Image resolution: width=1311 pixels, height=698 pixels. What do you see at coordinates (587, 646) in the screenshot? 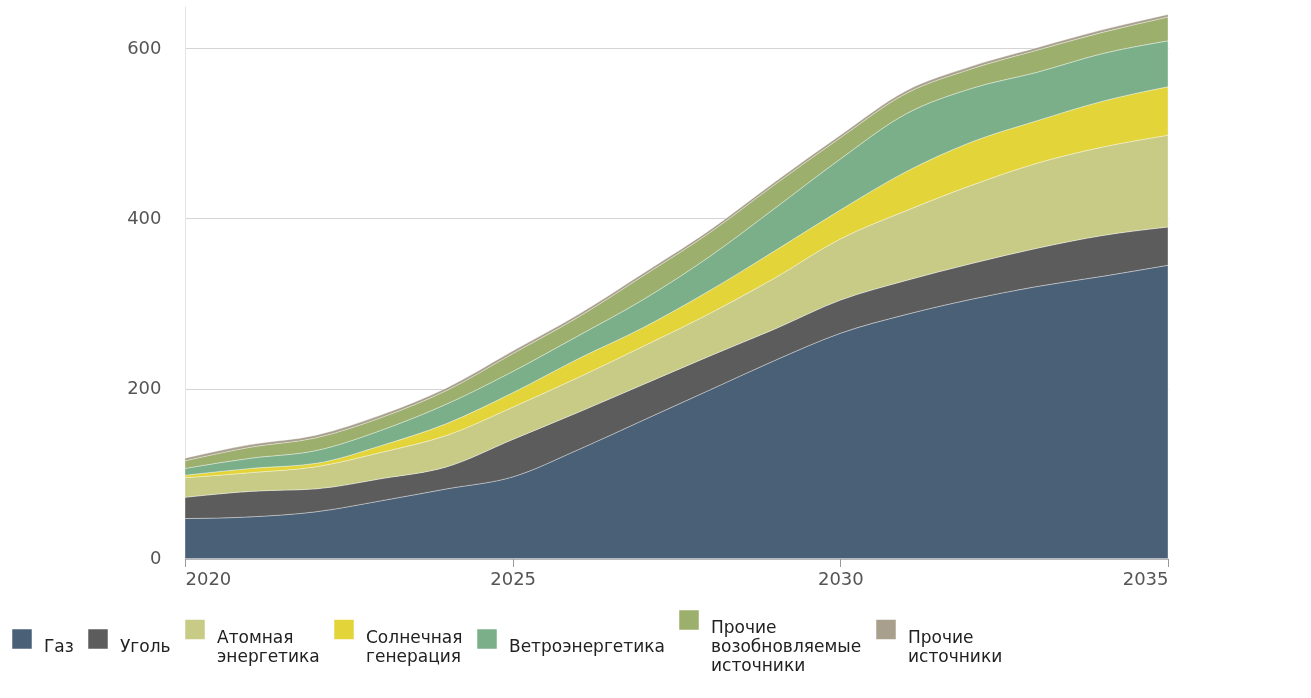
I see `legend-label: Ветроэнергетика` at bounding box center [587, 646].